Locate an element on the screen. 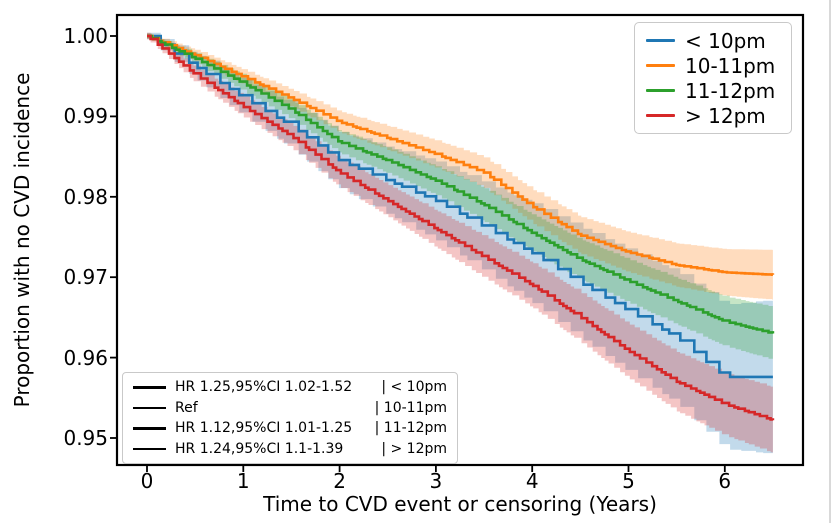 This screenshot has width=831, height=523. hazard-ratio-text: Ref is located at coordinates (186, 407).